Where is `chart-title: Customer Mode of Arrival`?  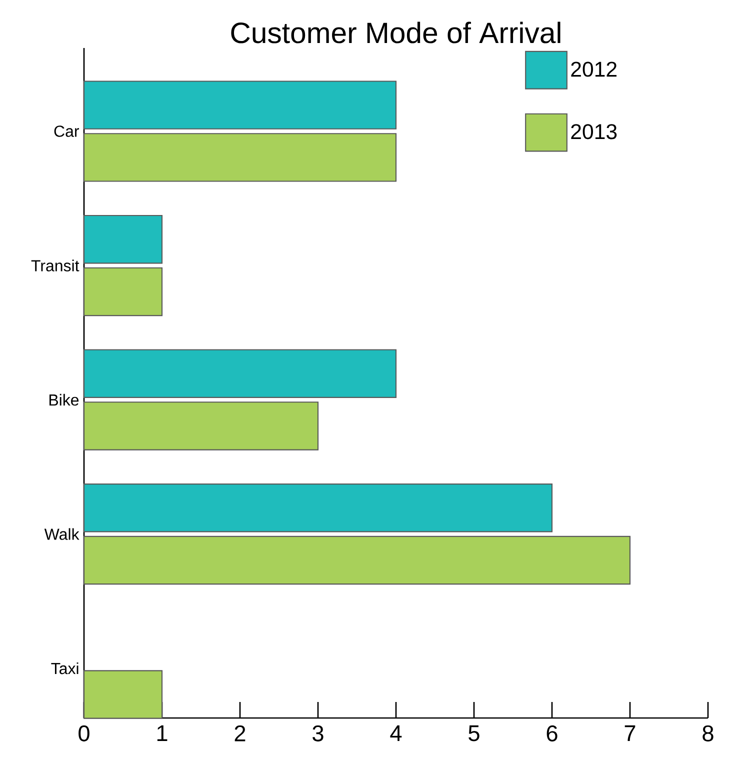 chart-title: Customer Mode of Arrival is located at coordinates (395, 33).